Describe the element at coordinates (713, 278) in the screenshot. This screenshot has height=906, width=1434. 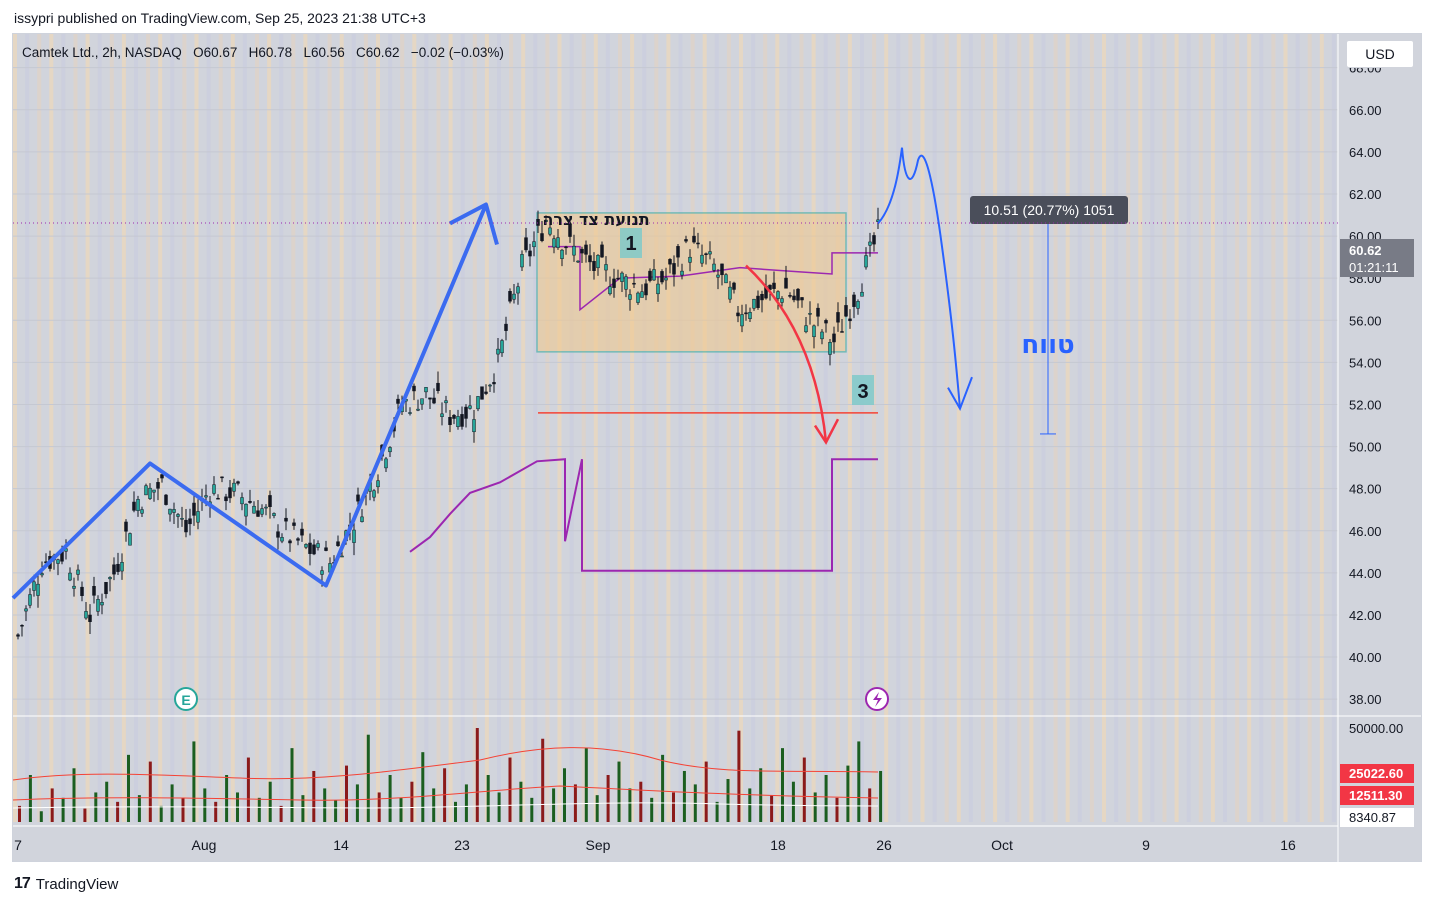
I see `purple-upper-line` at that location.